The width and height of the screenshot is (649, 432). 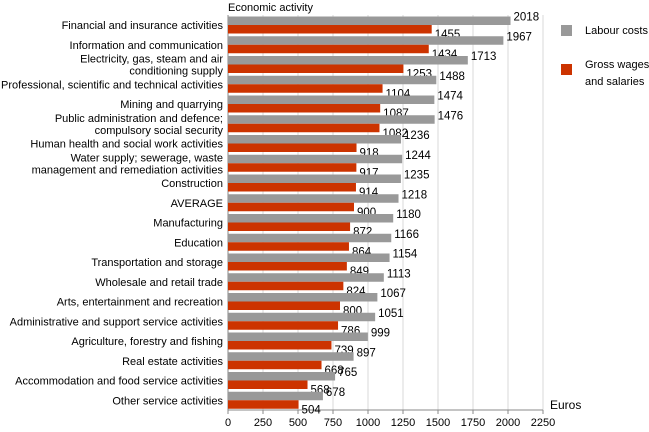 I want to click on legend-label: and salaries, so click(x=615, y=82).